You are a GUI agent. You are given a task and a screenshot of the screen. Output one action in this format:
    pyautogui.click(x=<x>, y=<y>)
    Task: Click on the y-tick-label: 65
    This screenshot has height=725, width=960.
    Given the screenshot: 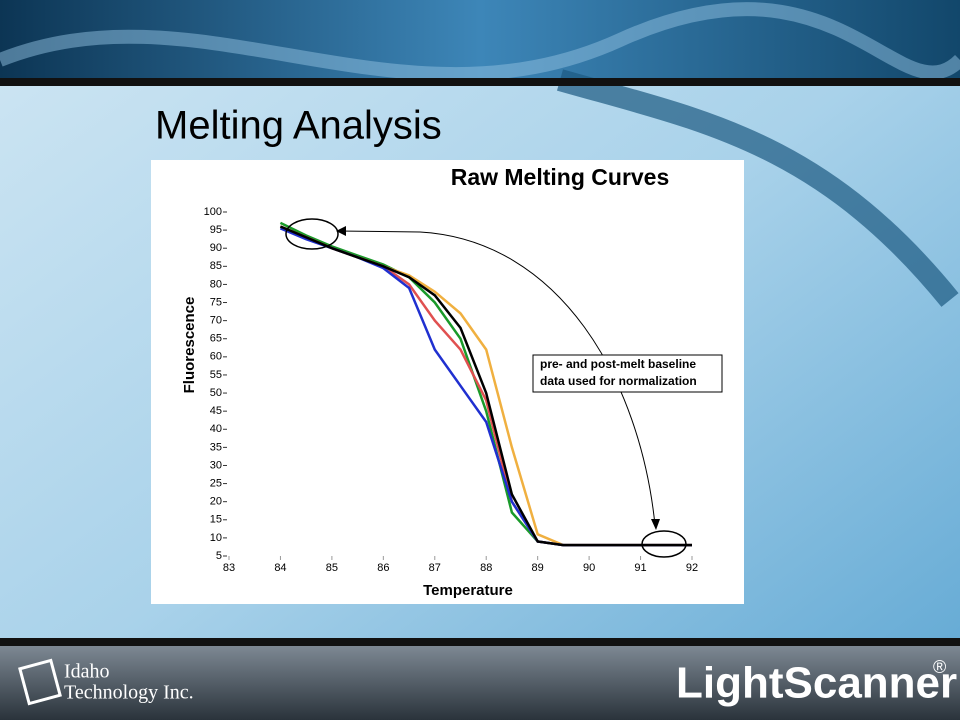 What is the action you would take?
    pyautogui.click(x=216, y=339)
    